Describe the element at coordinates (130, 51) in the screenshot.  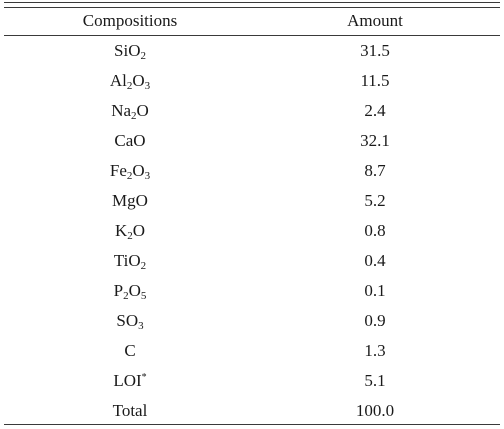
I see `composition-cell: SiO2` at that location.